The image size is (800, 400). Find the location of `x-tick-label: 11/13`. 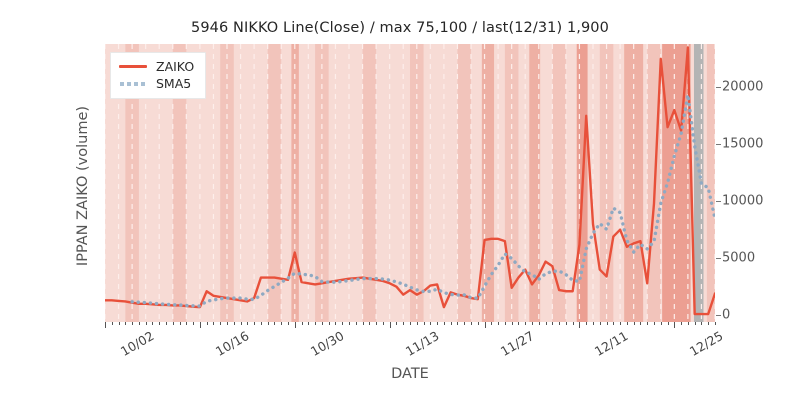

x-tick-label: 11/13 is located at coordinates (422, 344).